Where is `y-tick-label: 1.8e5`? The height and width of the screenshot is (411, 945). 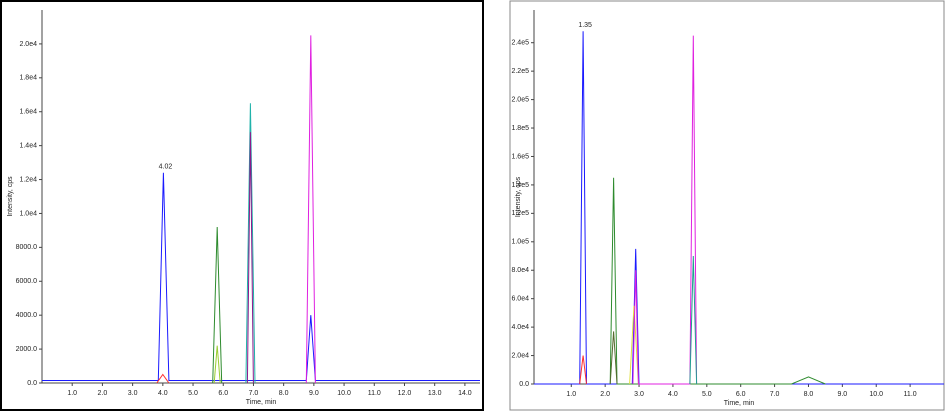 y-tick-label: 1.8e5 is located at coordinates (520, 128).